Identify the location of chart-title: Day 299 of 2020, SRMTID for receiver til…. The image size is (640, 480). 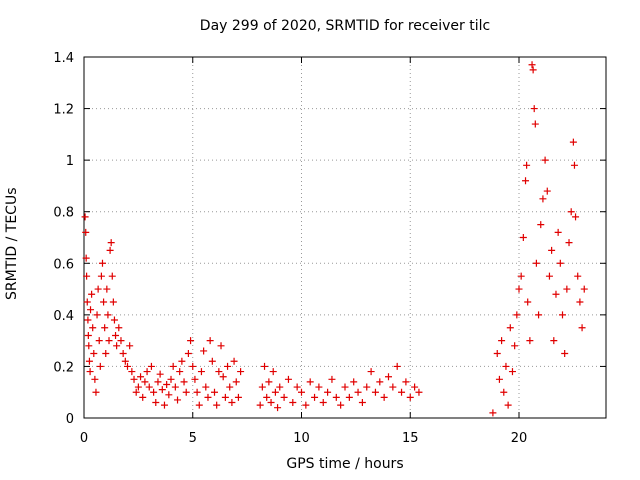
(345, 26).